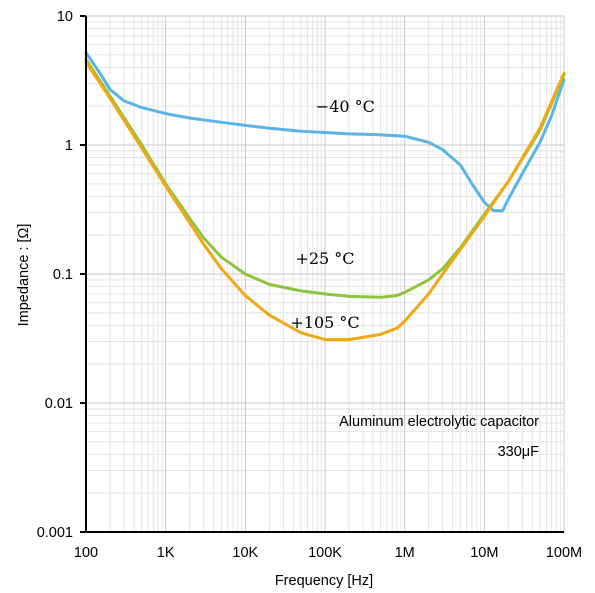 Image resolution: width=595 pixels, height=593 pixels. Describe the element at coordinates (24, 275) in the screenshot. I see `y-axis-title: Impedance : [Ω]` at that location.